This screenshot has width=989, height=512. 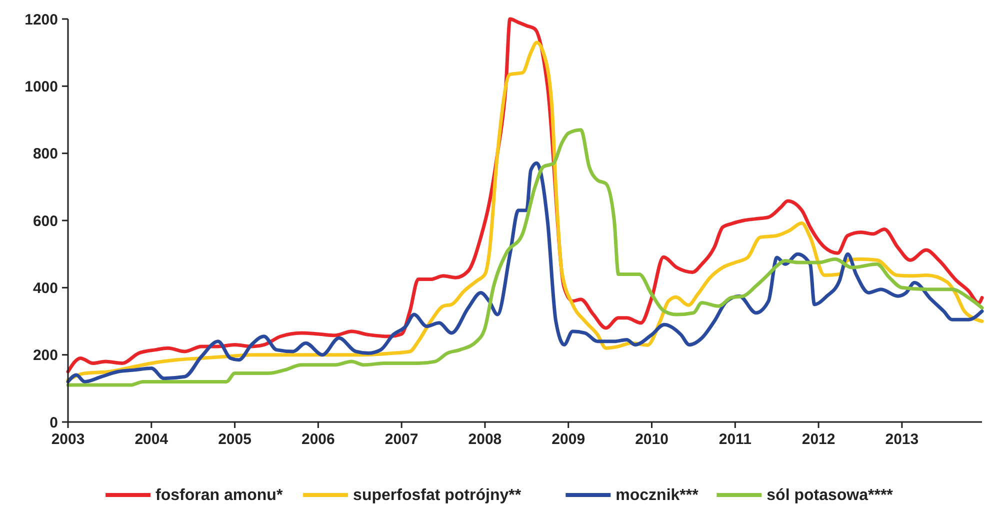 What do you see at coordinates (45, 221) in the screenshot?
I see `y-tick-label: 600` at bounding box center [45, 221].